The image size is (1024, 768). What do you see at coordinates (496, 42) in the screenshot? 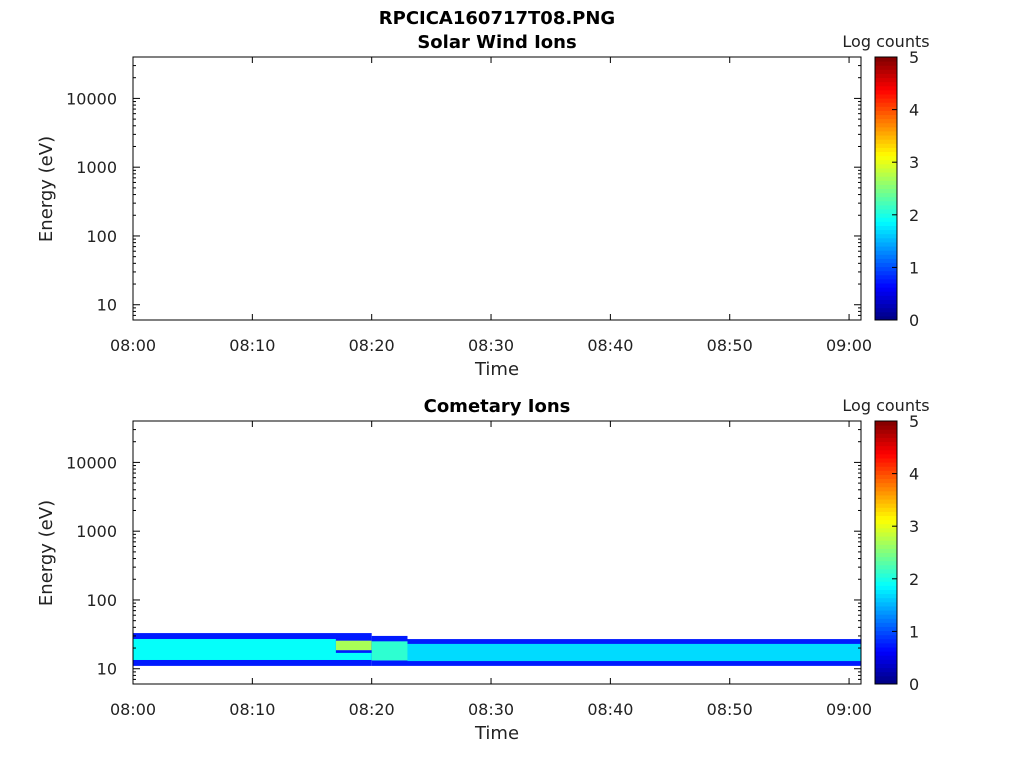
I see `panel-title-solar-wind: Solar Wind Ions` at bounding box center [496, 42].